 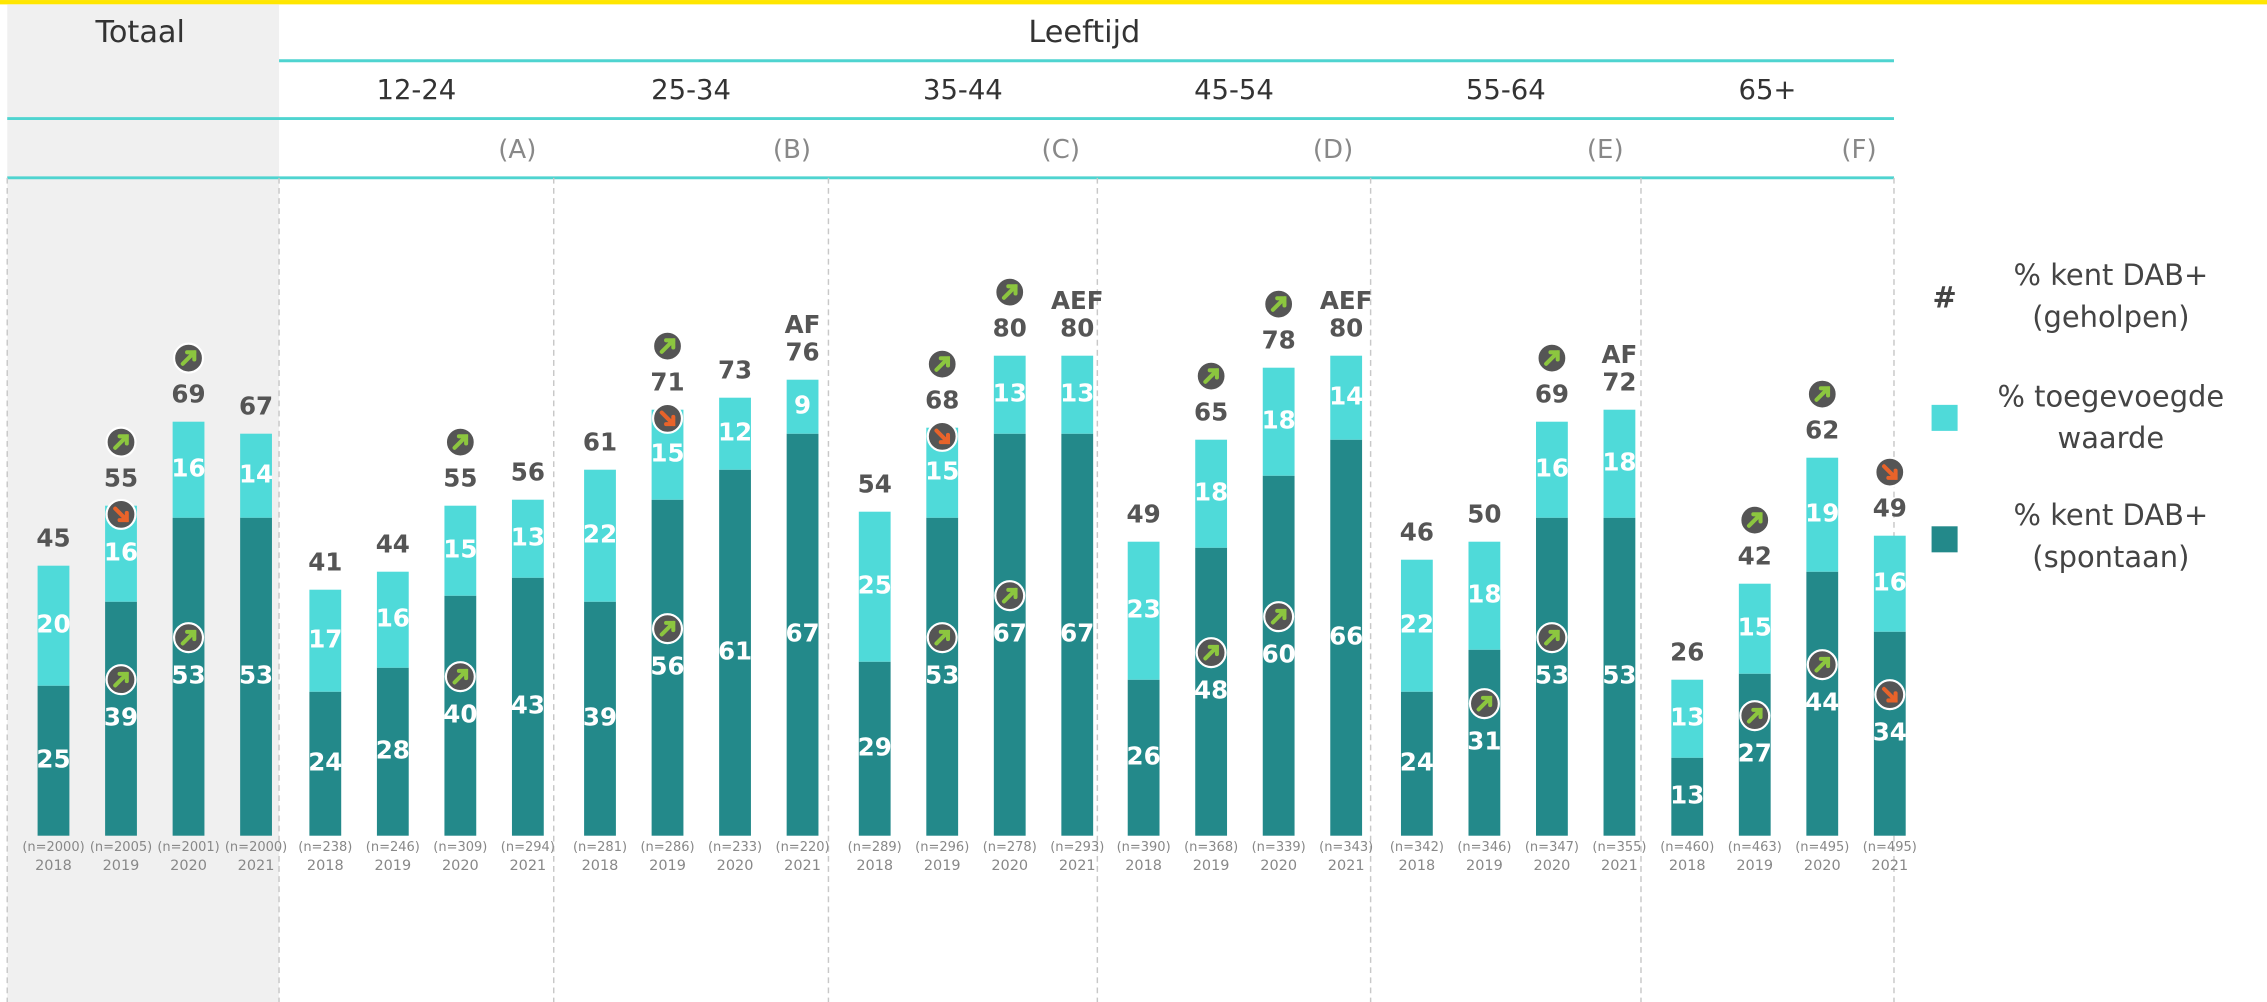 What do you see at coordinates (256, 847) in the screenshot?
I see `n-label: (n=2000)` at bounding box center [256, 847].